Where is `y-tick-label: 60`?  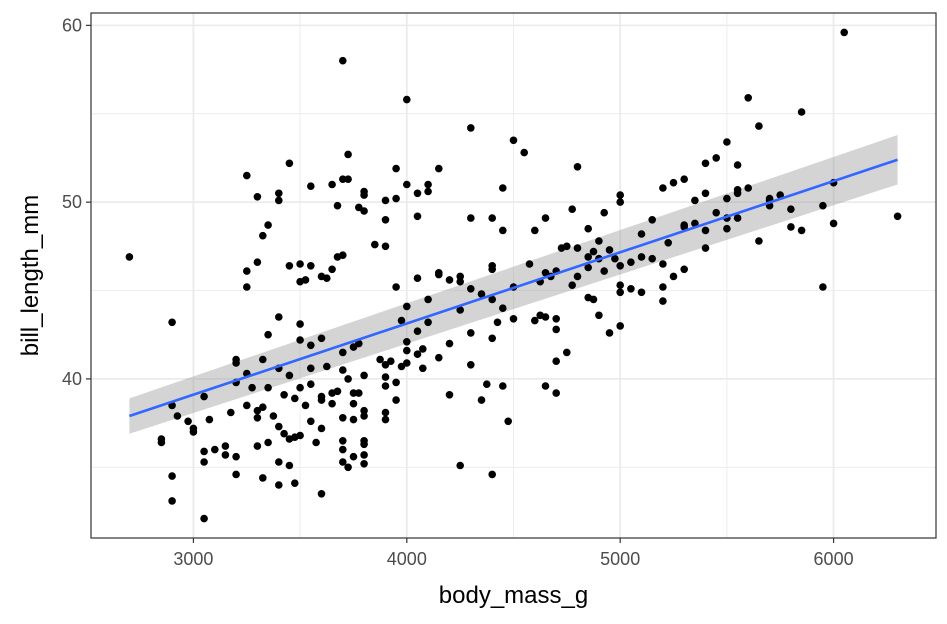 y-tick-label: 60 is located at coordinates (72, 25).